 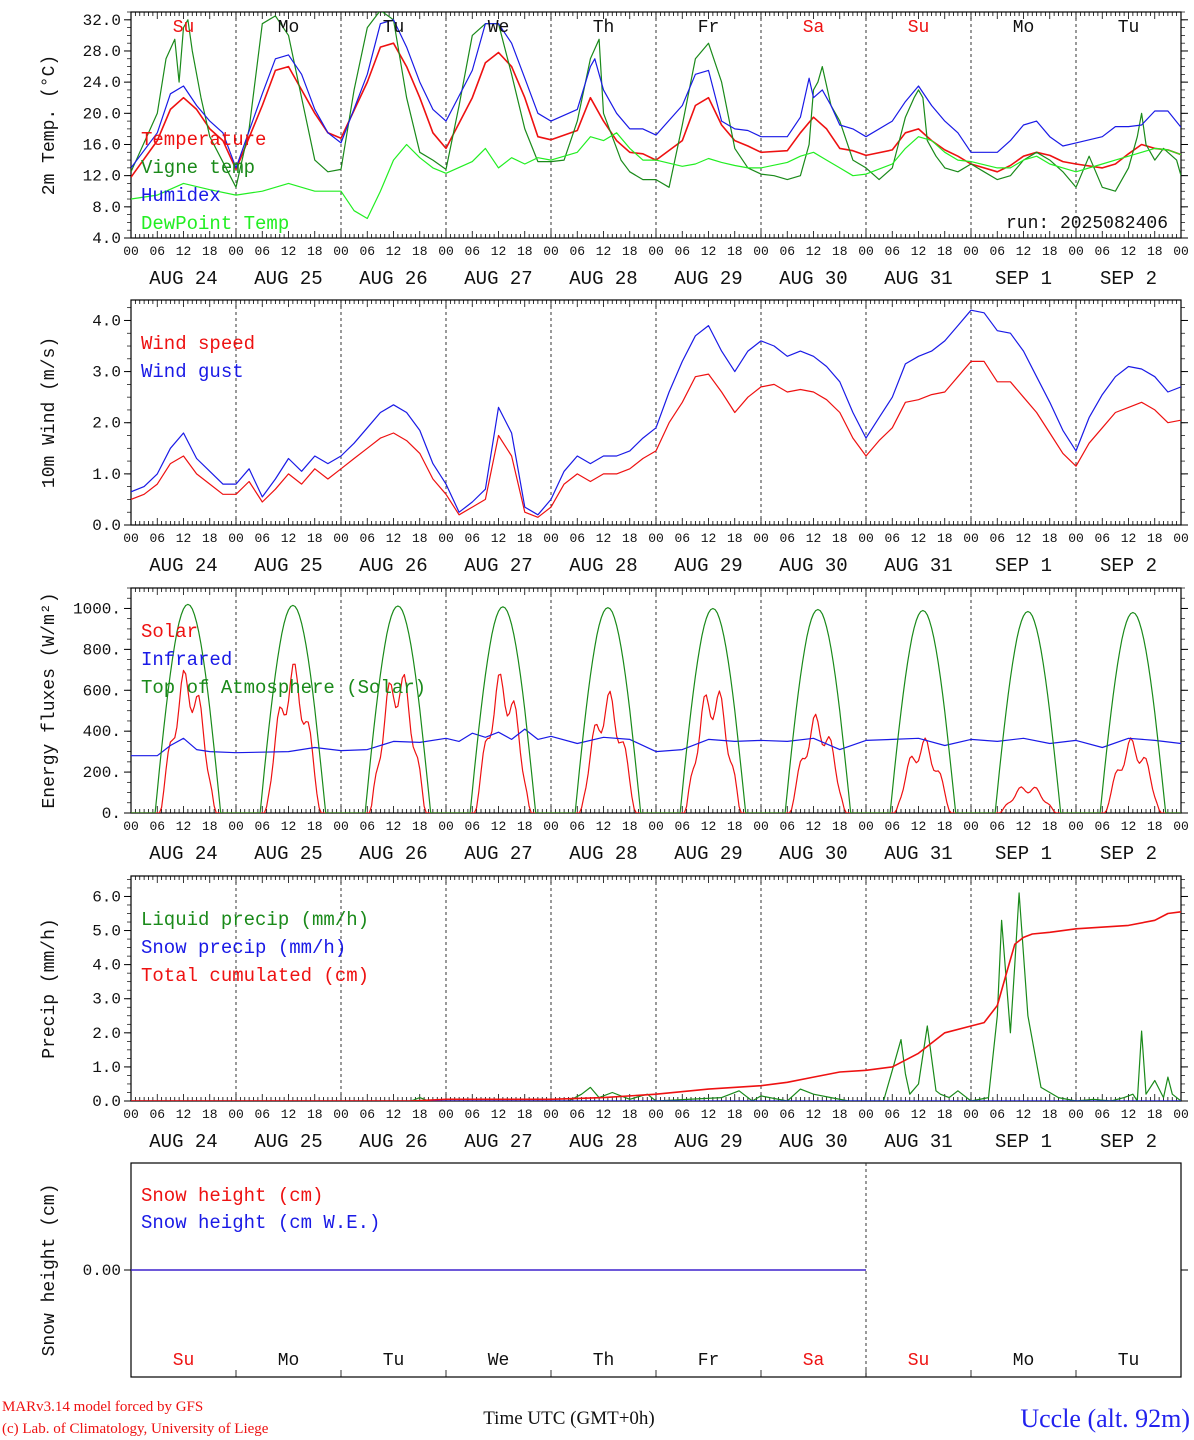 I want to click on x-date-label: AUG 28, so click(x=603, y=1142).